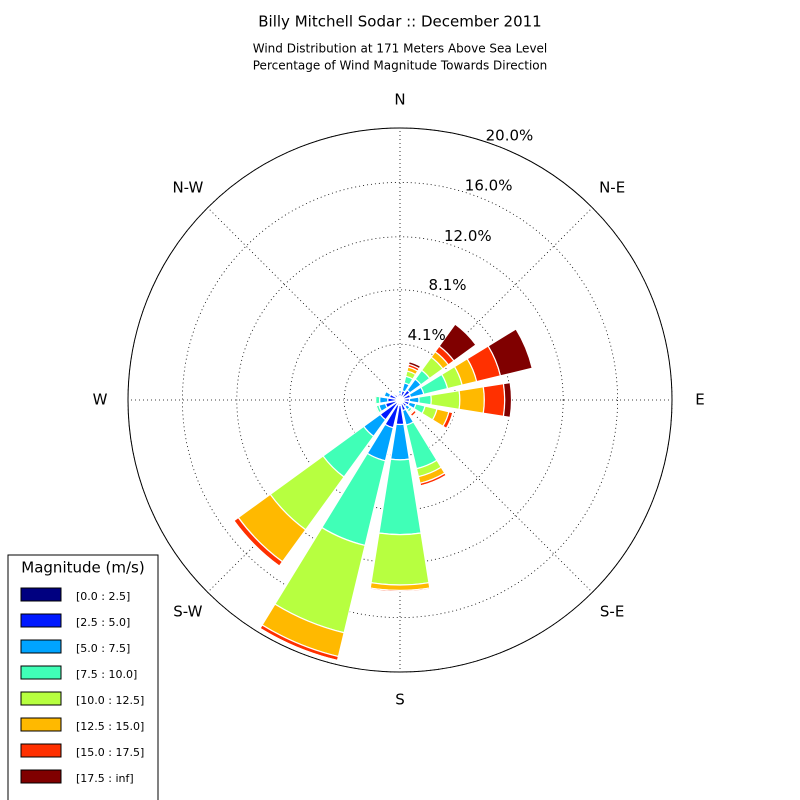 This screenshot has width=800, height=800. I want to click on direction-label: S, so click(400, 700).